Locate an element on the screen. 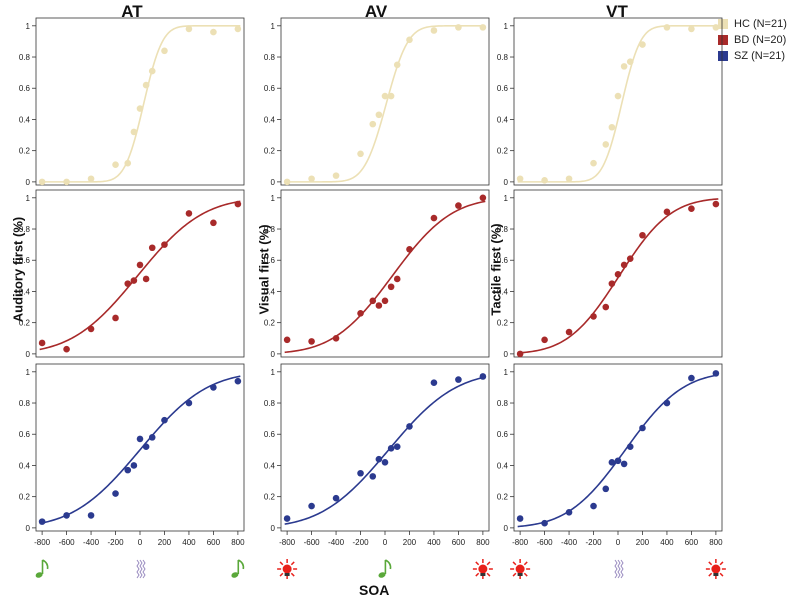  fit-curve-sz-at is located at coordinates (140, 450).